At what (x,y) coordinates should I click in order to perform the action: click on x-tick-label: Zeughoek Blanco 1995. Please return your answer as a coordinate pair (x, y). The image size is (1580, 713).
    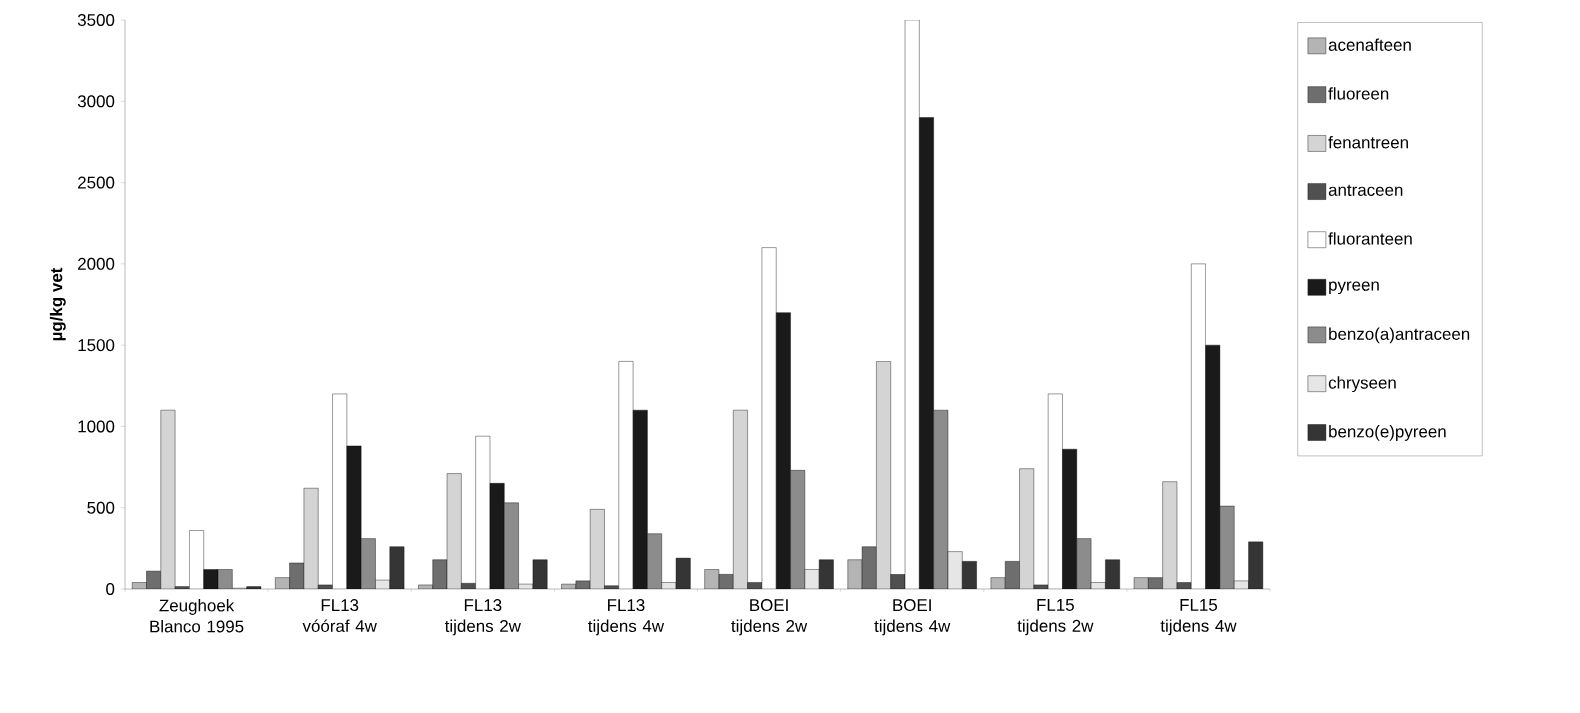
    Looking at the image, I should click on (197, 616).